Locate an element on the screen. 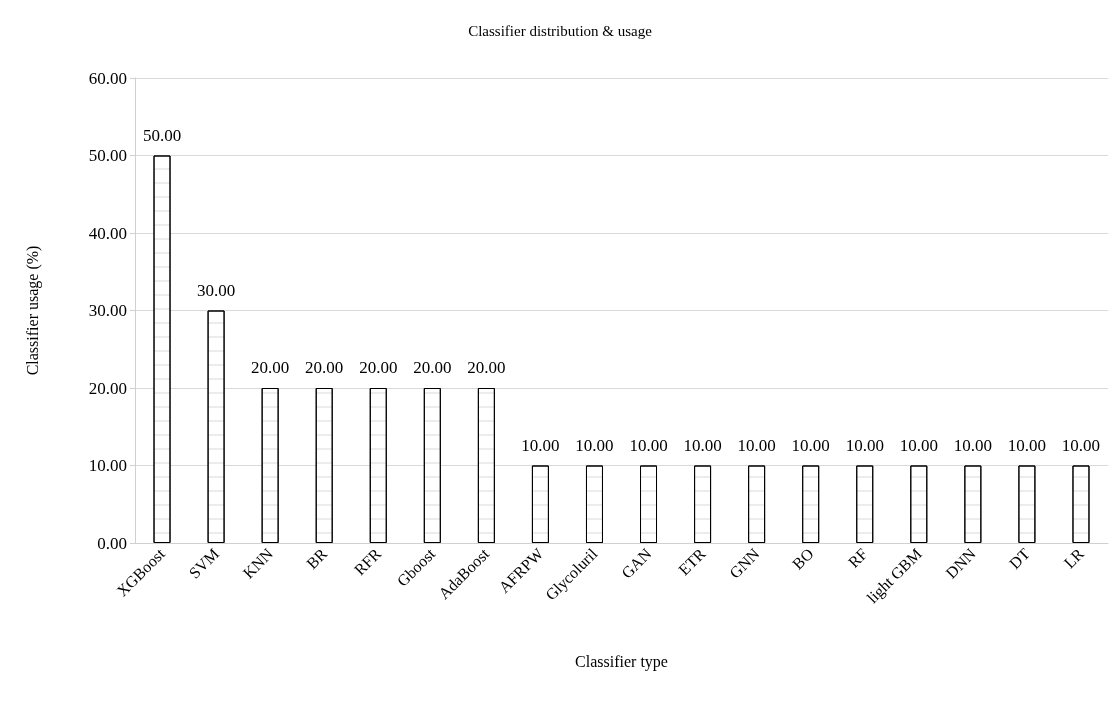  y-axis-title: Classifier usage (%) is located at coordinates (32, 310).